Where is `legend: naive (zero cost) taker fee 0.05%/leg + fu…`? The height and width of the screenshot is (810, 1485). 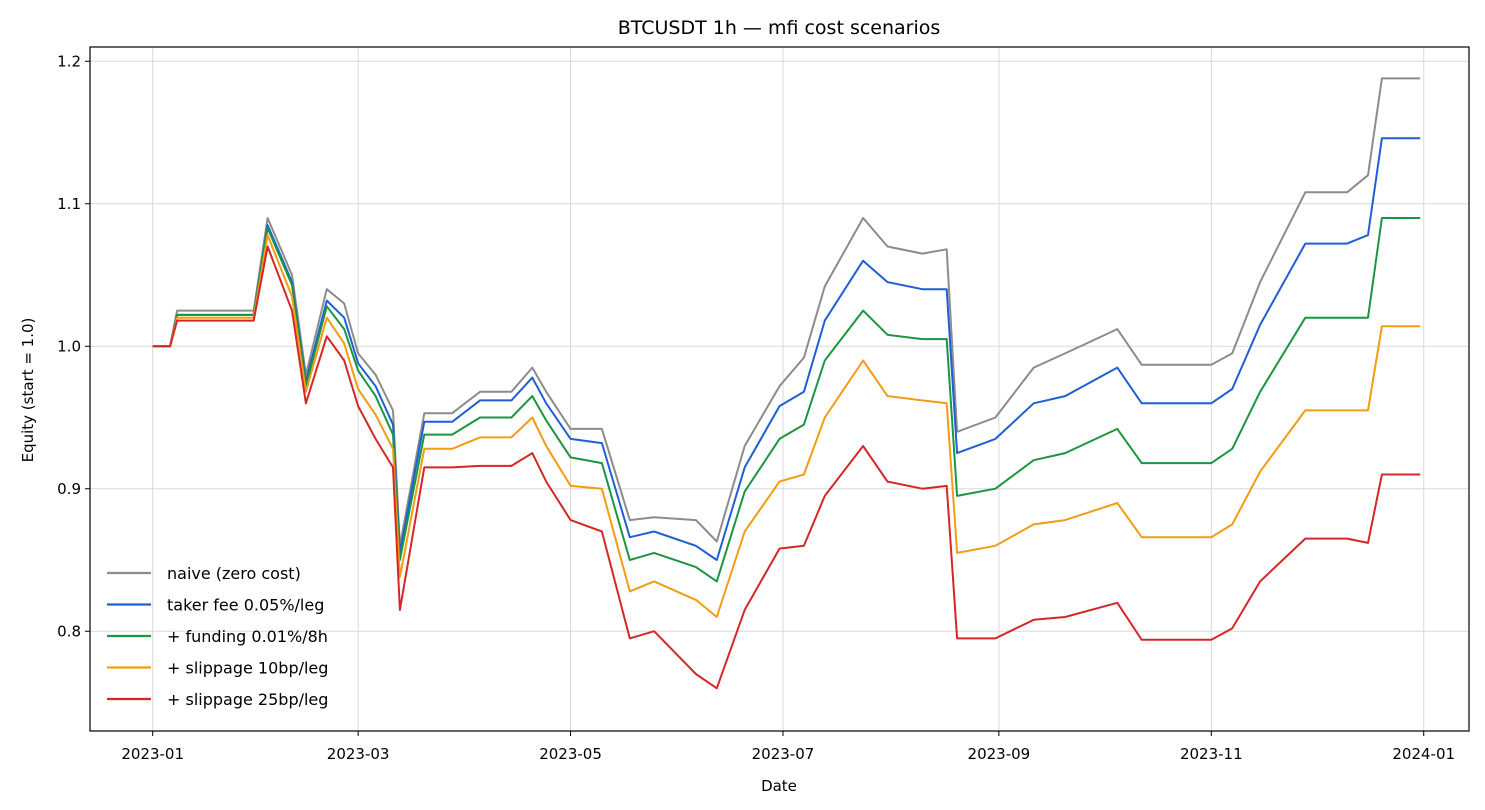
legend: naive (zero cost) taker fee 0.05%/leg + fu… is located at coordinates (217, 636).